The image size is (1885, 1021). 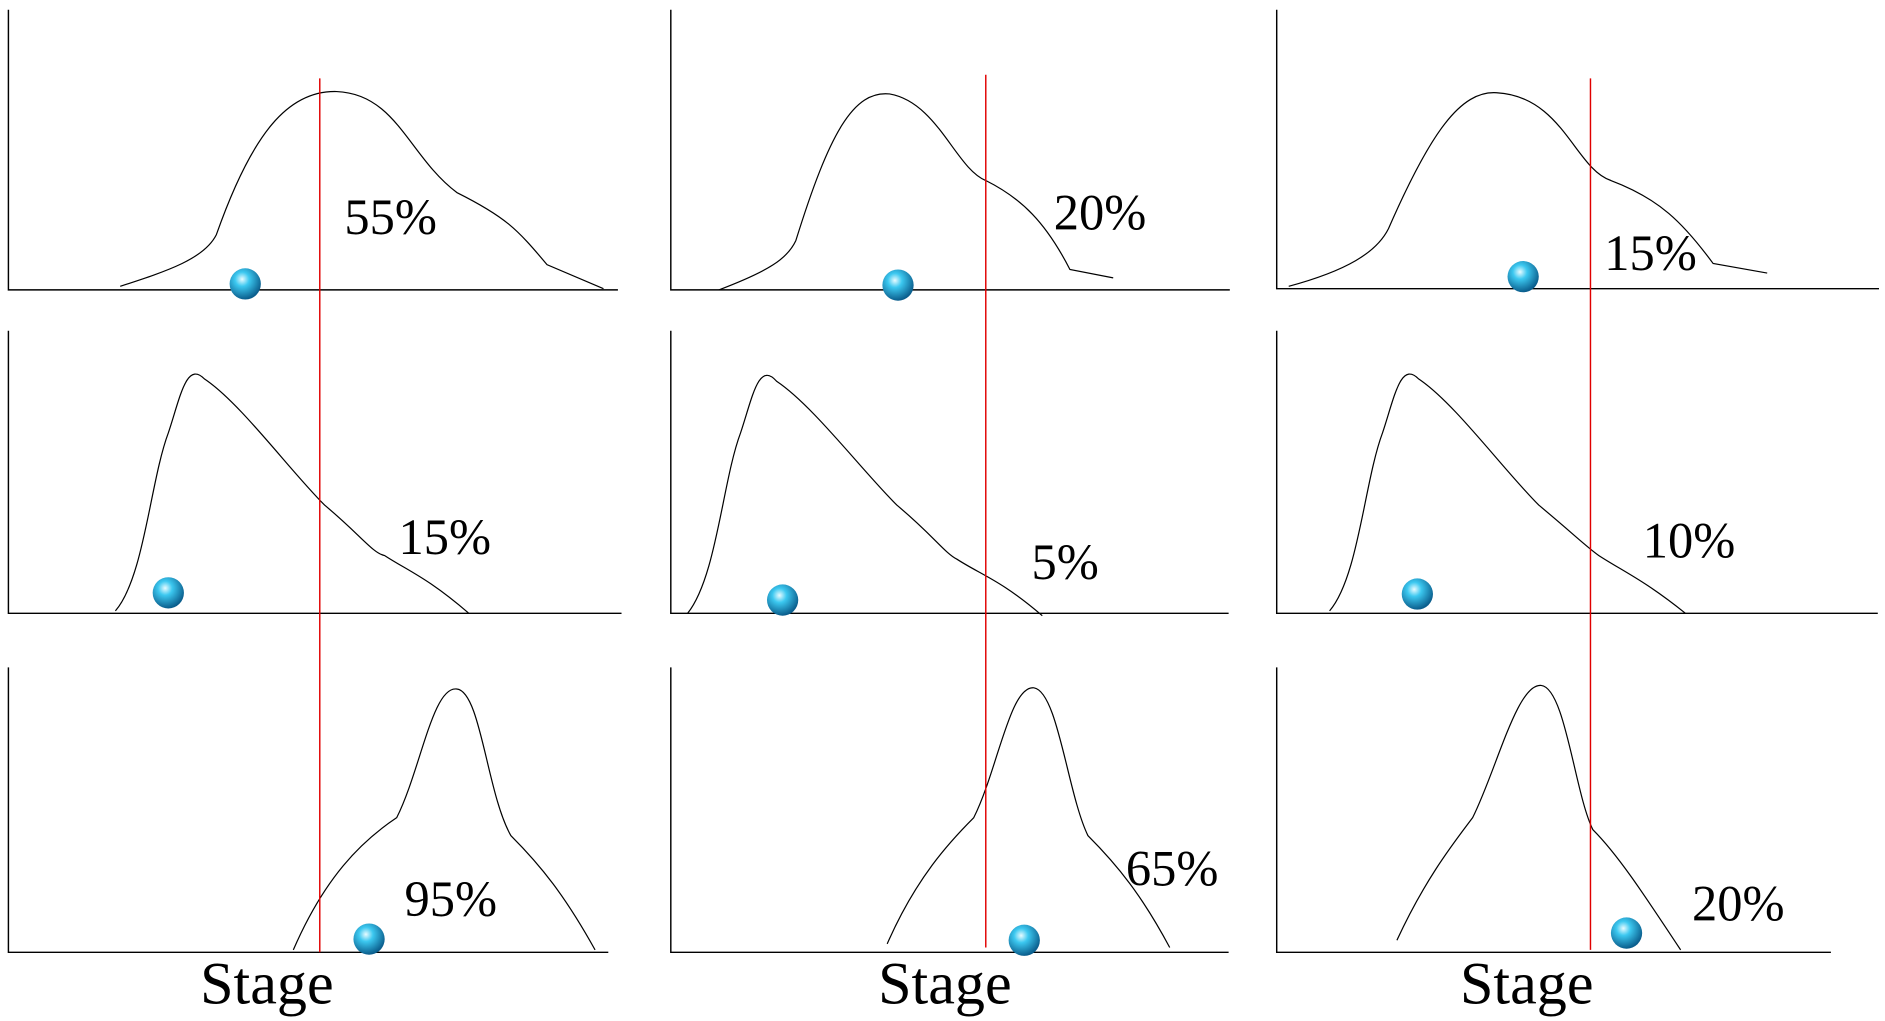 I want to click on percent-label: 55%, so click(x=390, y=217).